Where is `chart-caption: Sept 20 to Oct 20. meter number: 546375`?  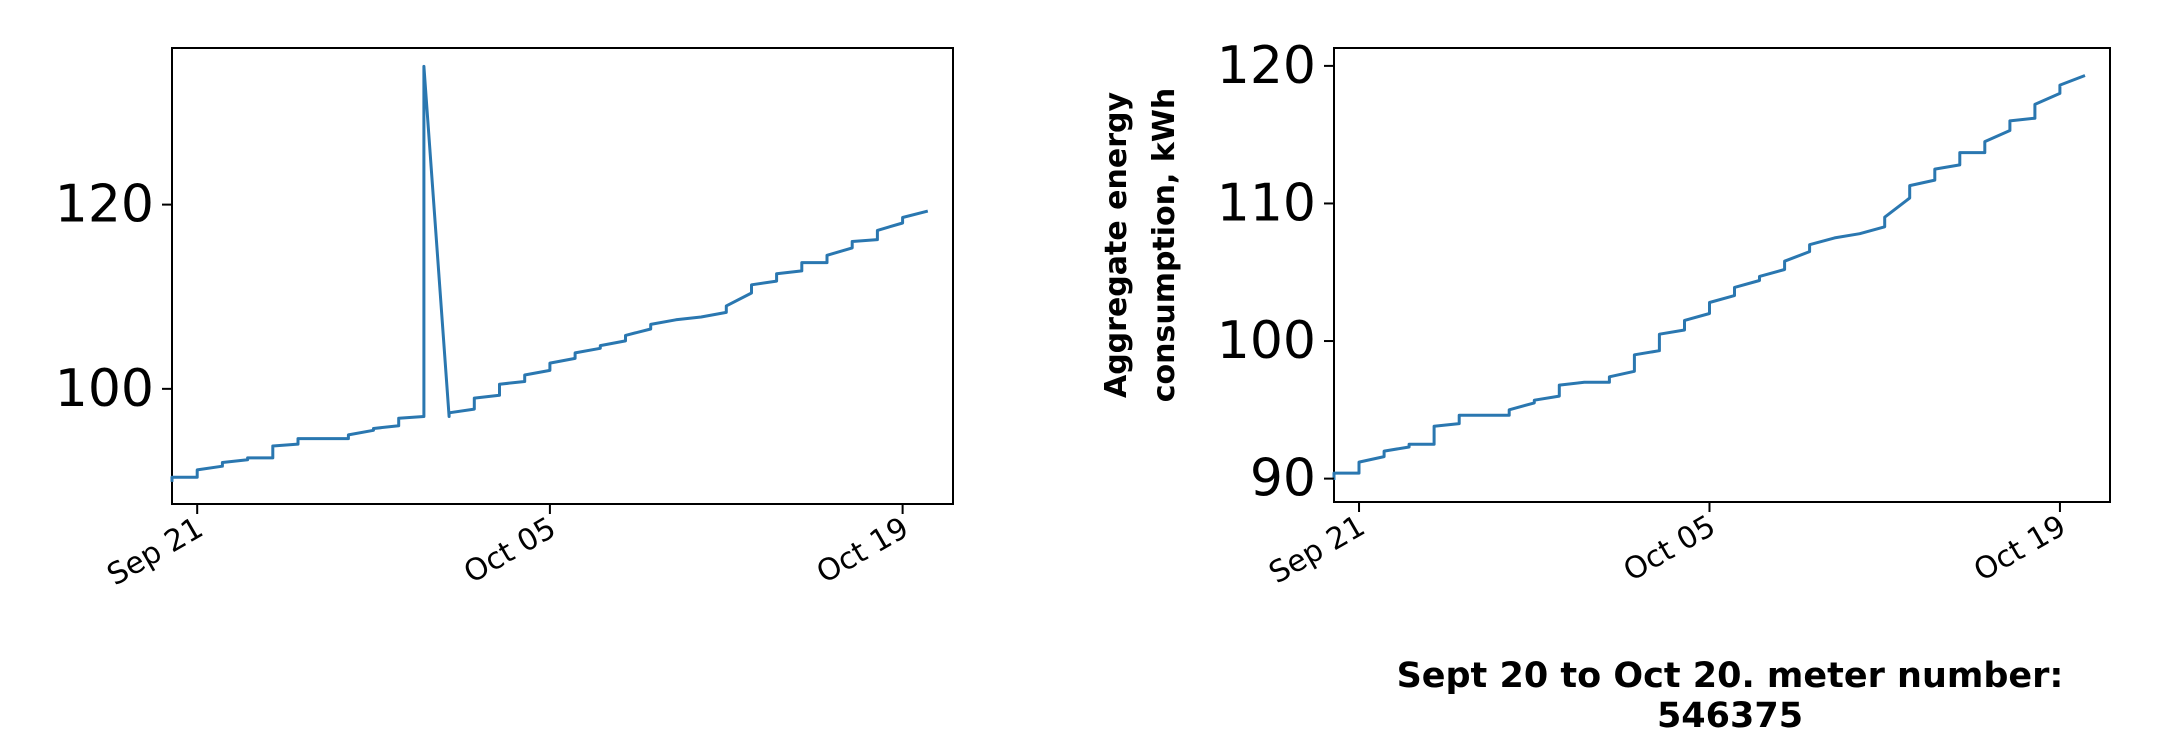 chart-caption: Sept 20 to Oct 20. meter number: 546375 is located at coordinates (1730, 696).